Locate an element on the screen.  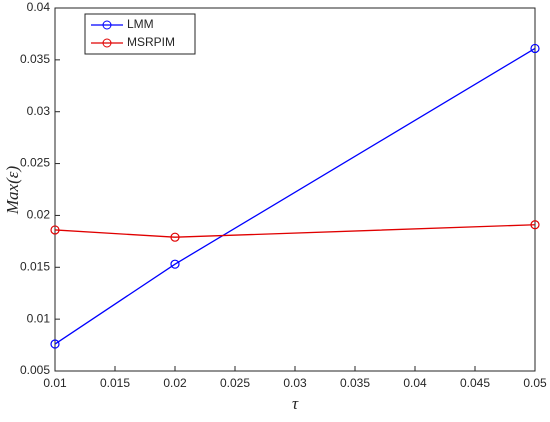
x-tick-label: 0.015 is located at coordinates (115, 383).